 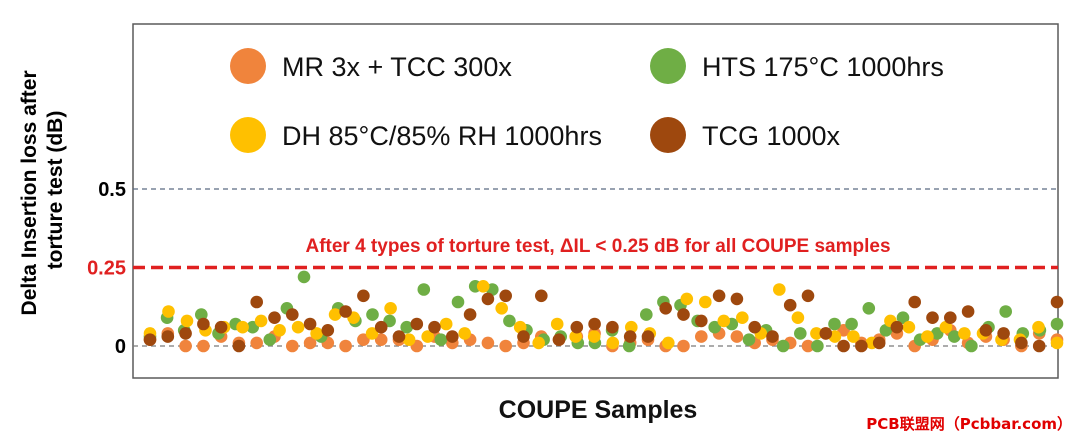 What do you see at coordinates (598, 410) in the screenshot?
I see `x-axis-label: COUPE Samples` at bounding box center [598, 410].